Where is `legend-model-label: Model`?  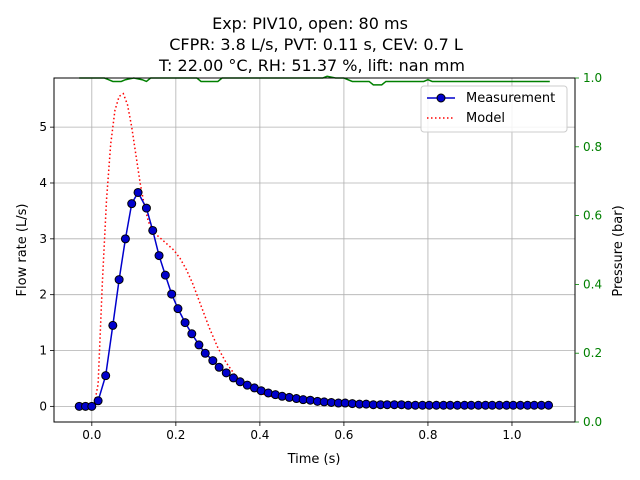
legend-model-label: Model is located at coordinates (485, 118).